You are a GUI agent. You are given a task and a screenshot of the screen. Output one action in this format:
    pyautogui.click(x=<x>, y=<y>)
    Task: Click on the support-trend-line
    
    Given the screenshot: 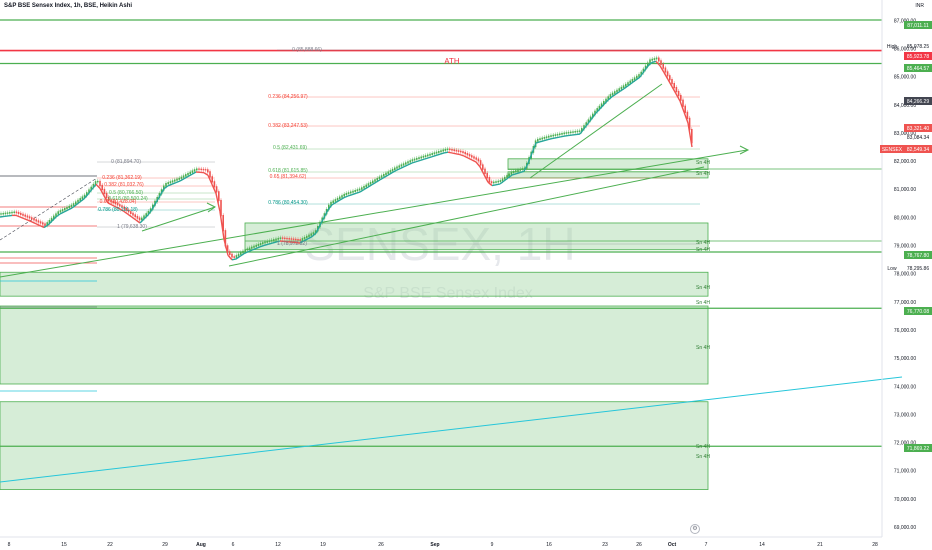 What is the action you would take?
    pyautogui.click(x=466, y=216)
    